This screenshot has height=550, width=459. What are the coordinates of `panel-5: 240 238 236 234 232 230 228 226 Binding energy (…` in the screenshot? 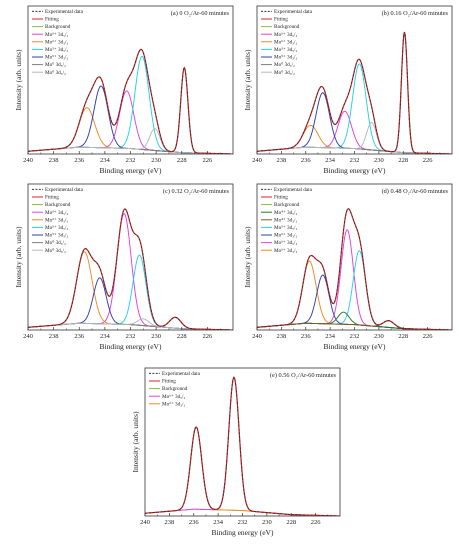 It's located at (236, 452).